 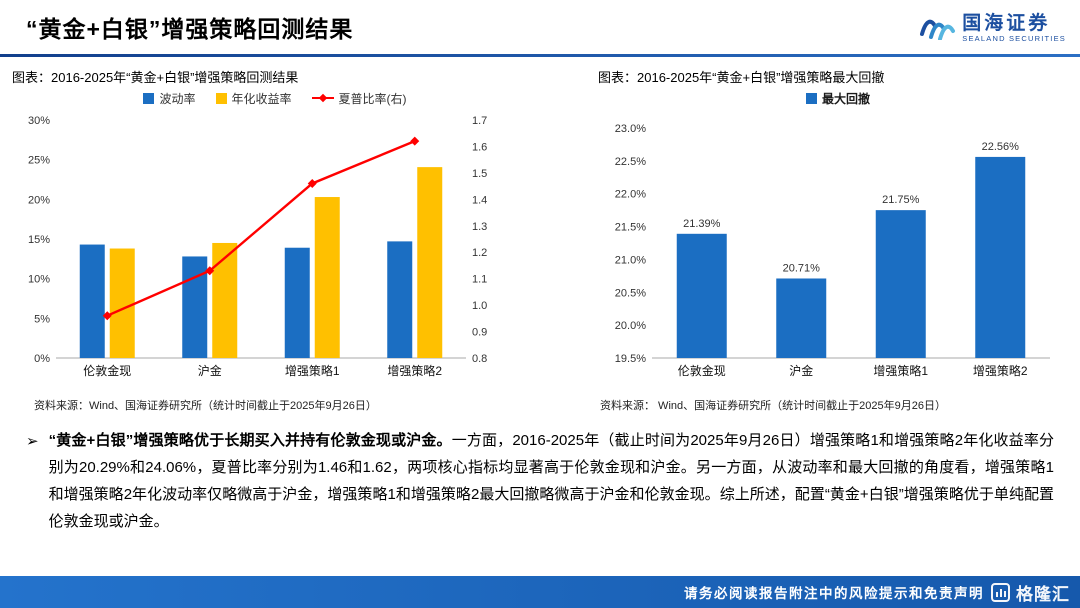 What do you see at coordinates (802, 268) in the screenshot?
I see `chart-text: 20.71%` at bounding box center [802, 268].